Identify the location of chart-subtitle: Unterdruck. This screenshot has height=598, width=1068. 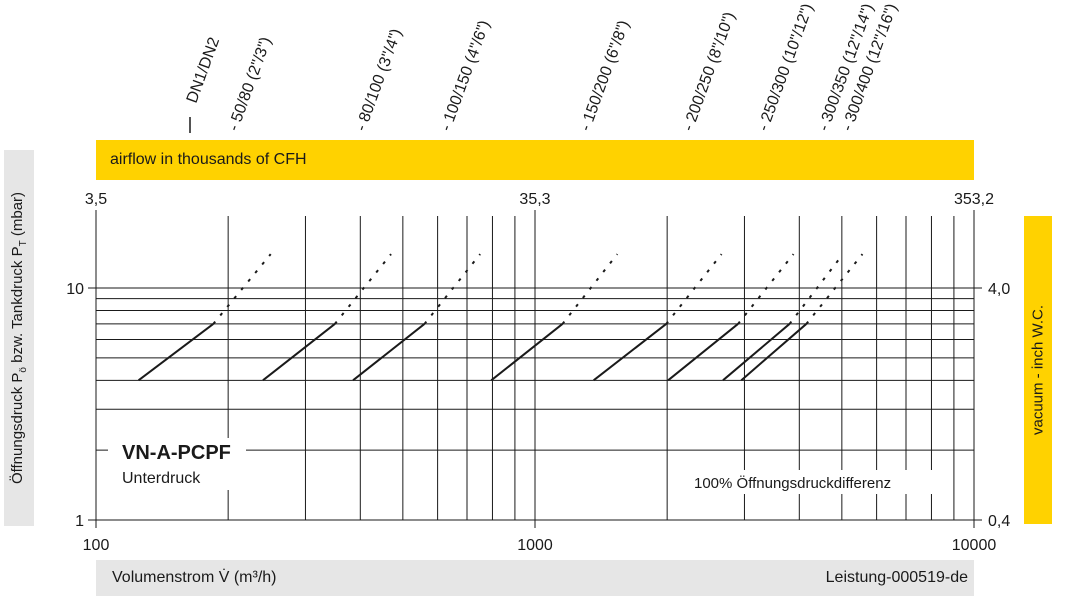
(161, 478).